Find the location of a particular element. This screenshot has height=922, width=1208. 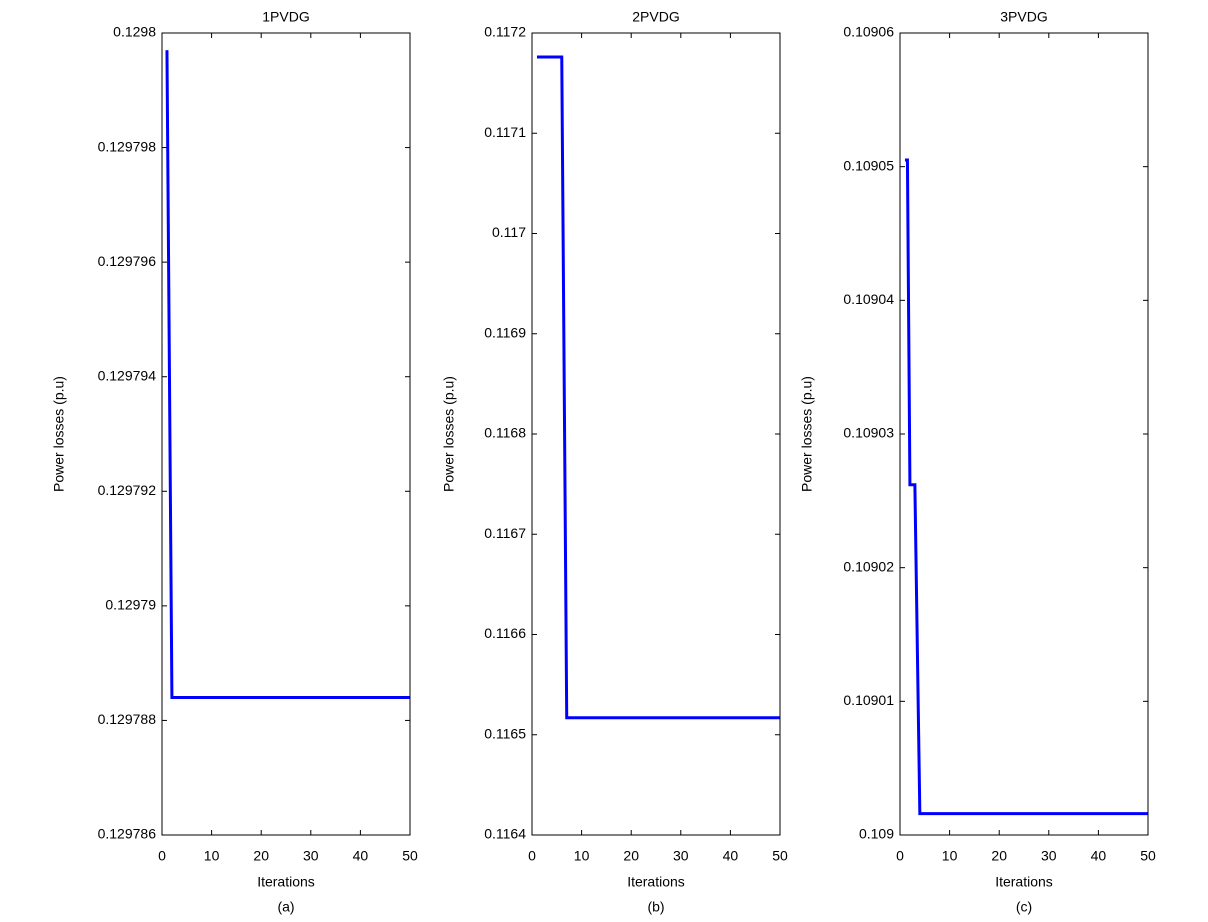

y-tick-label: 0.10902 is located at coordinates (868, 566).